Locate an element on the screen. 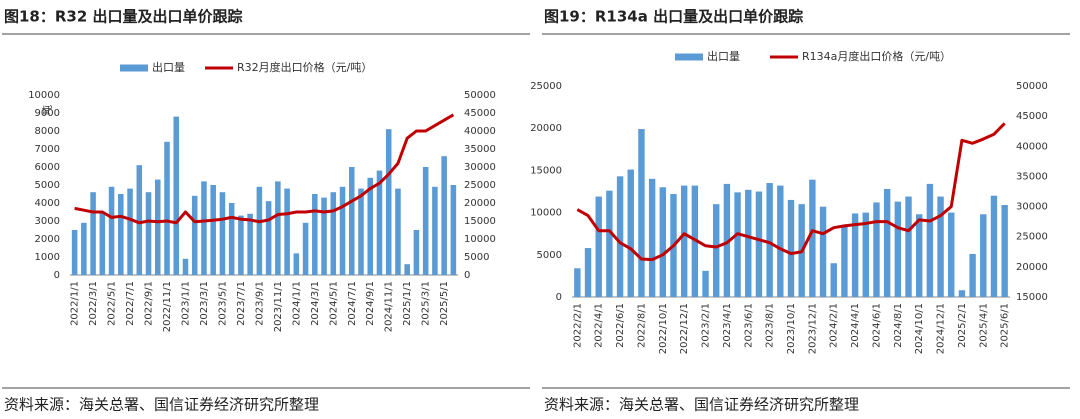 Image resolution: width=1080 pixels, height=419 pixels. legend-label: R134a月度出口价格（元/吨） is located at coordinates (876, 56).